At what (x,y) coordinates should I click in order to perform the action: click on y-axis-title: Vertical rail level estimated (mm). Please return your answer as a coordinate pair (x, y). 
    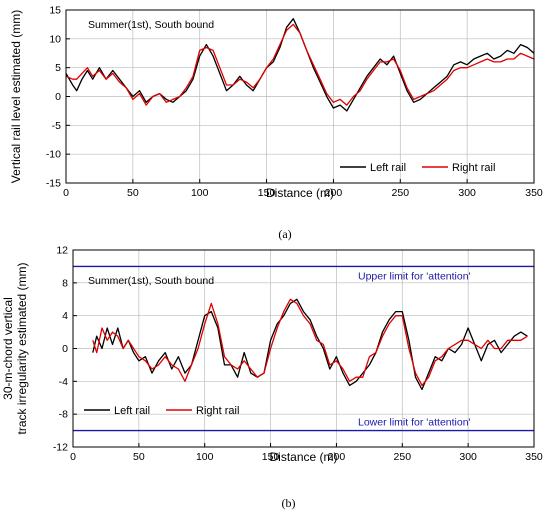
    Looking at the image, I should click on (16, 96).